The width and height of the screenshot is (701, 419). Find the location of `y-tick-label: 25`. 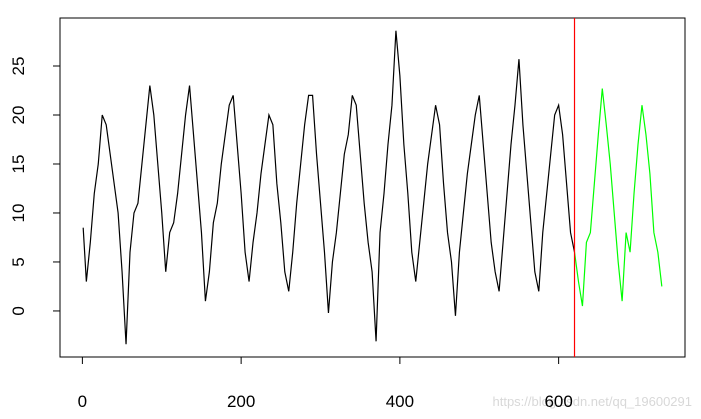

y-tick-label: 25 is located at coordinates (18, 66).